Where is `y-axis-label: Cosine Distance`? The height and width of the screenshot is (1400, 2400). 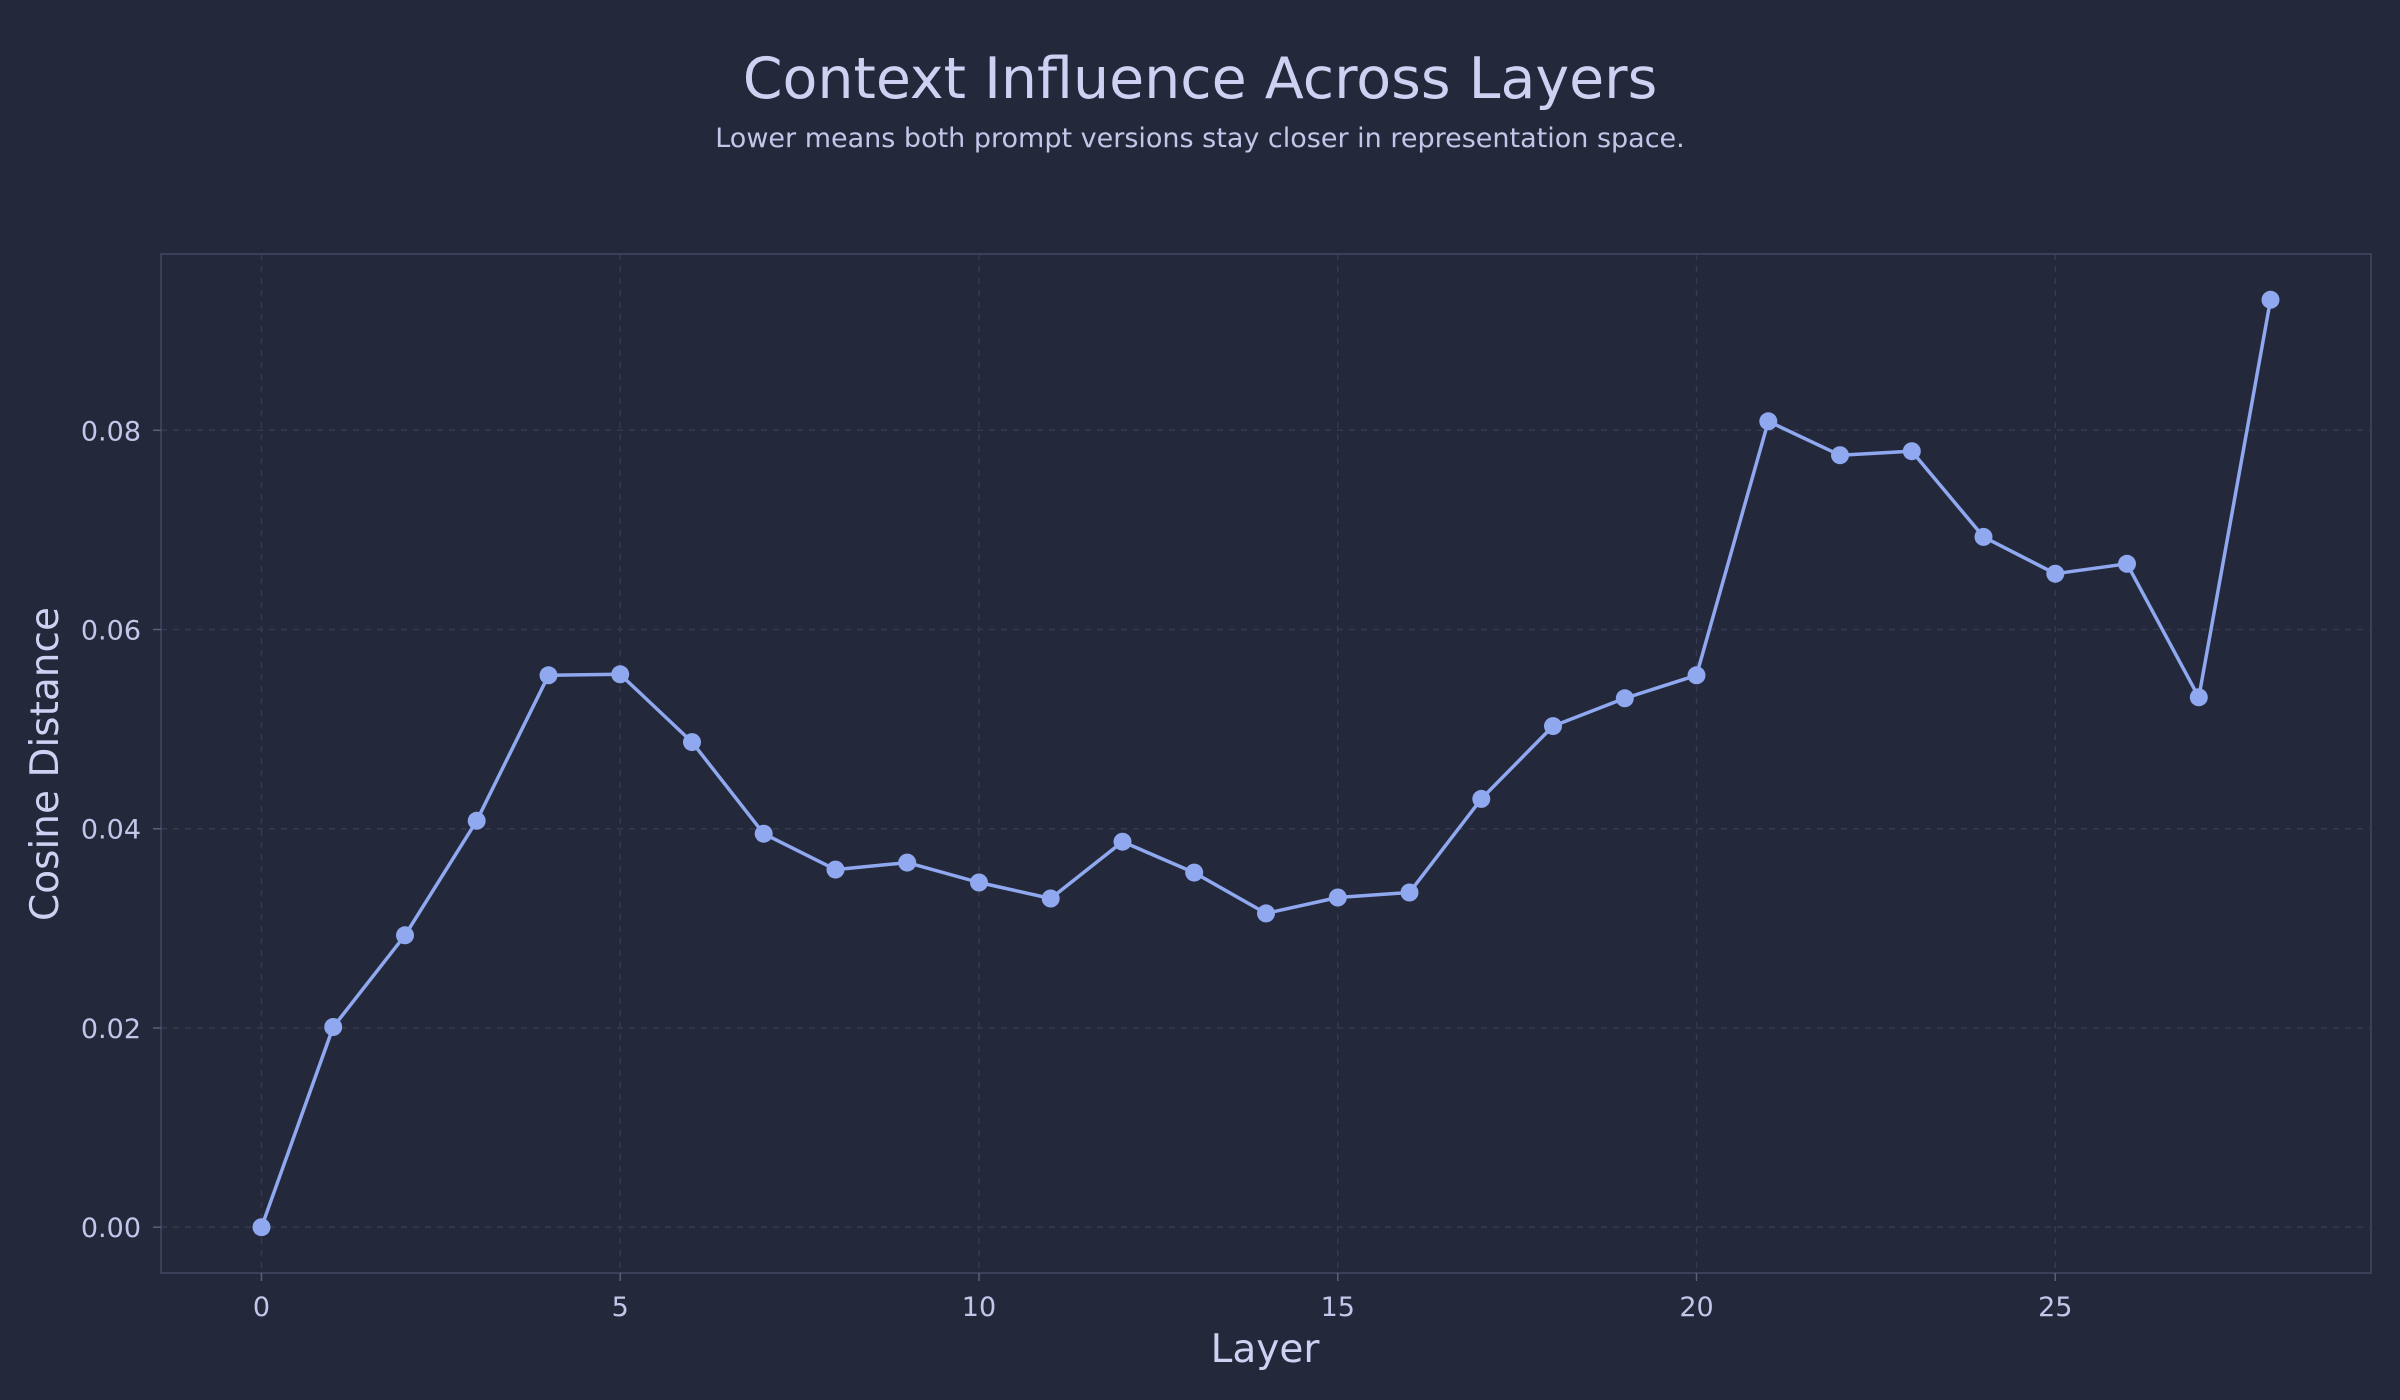
y-axis-label: Cosine Distance is located at coordinates (45, 764).